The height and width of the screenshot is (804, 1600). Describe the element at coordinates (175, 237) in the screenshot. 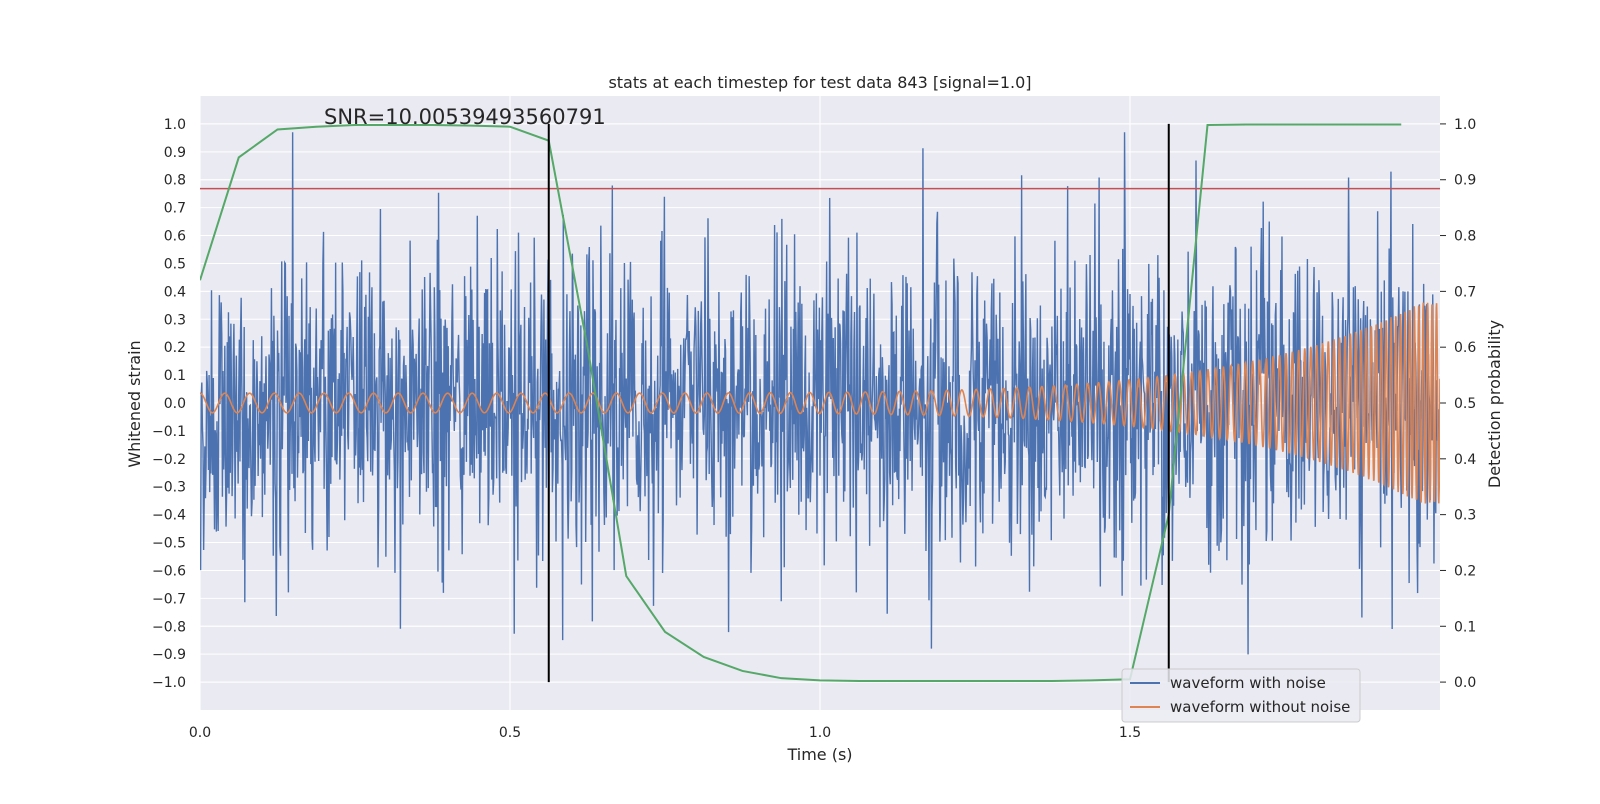

I see `y-tick-label: 0.6` at that location.